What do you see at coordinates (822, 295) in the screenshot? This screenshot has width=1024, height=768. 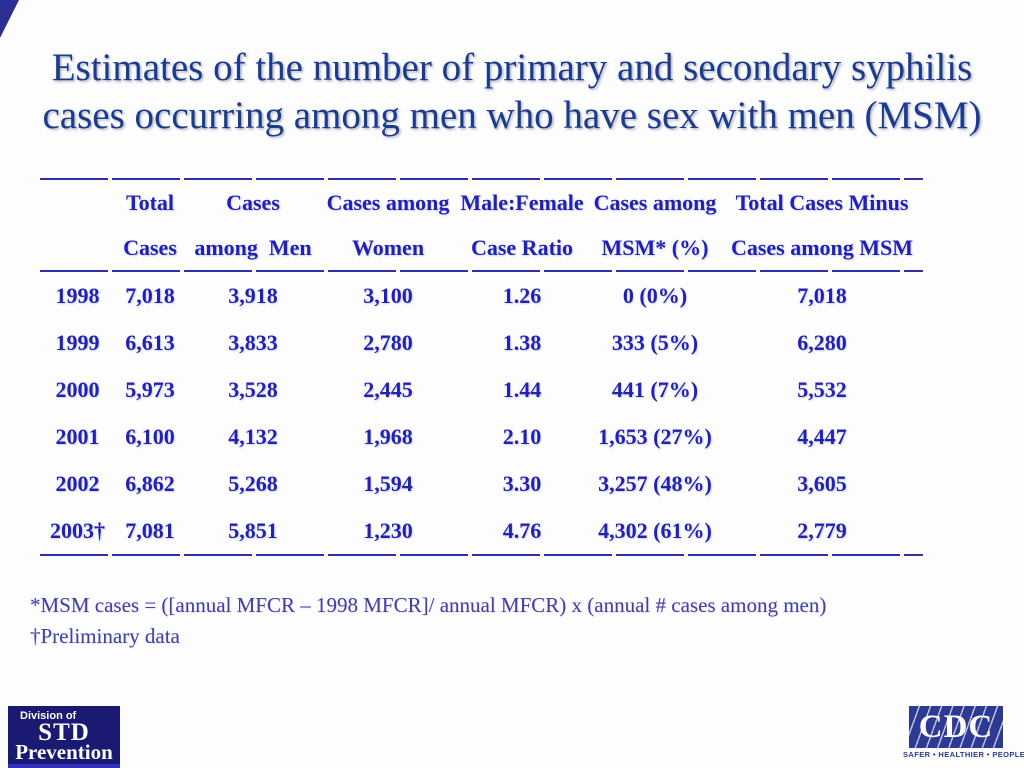 I see `cell-minus: 7,018` at bounding box center [822, 295].